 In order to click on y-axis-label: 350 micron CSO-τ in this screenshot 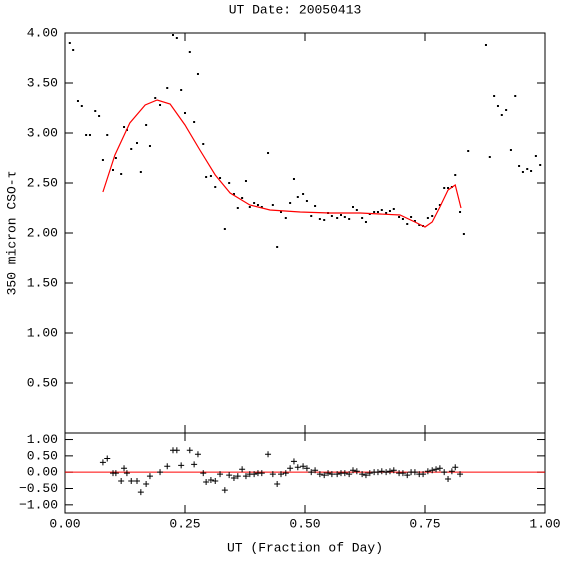, I will do `click(11, 233)`.